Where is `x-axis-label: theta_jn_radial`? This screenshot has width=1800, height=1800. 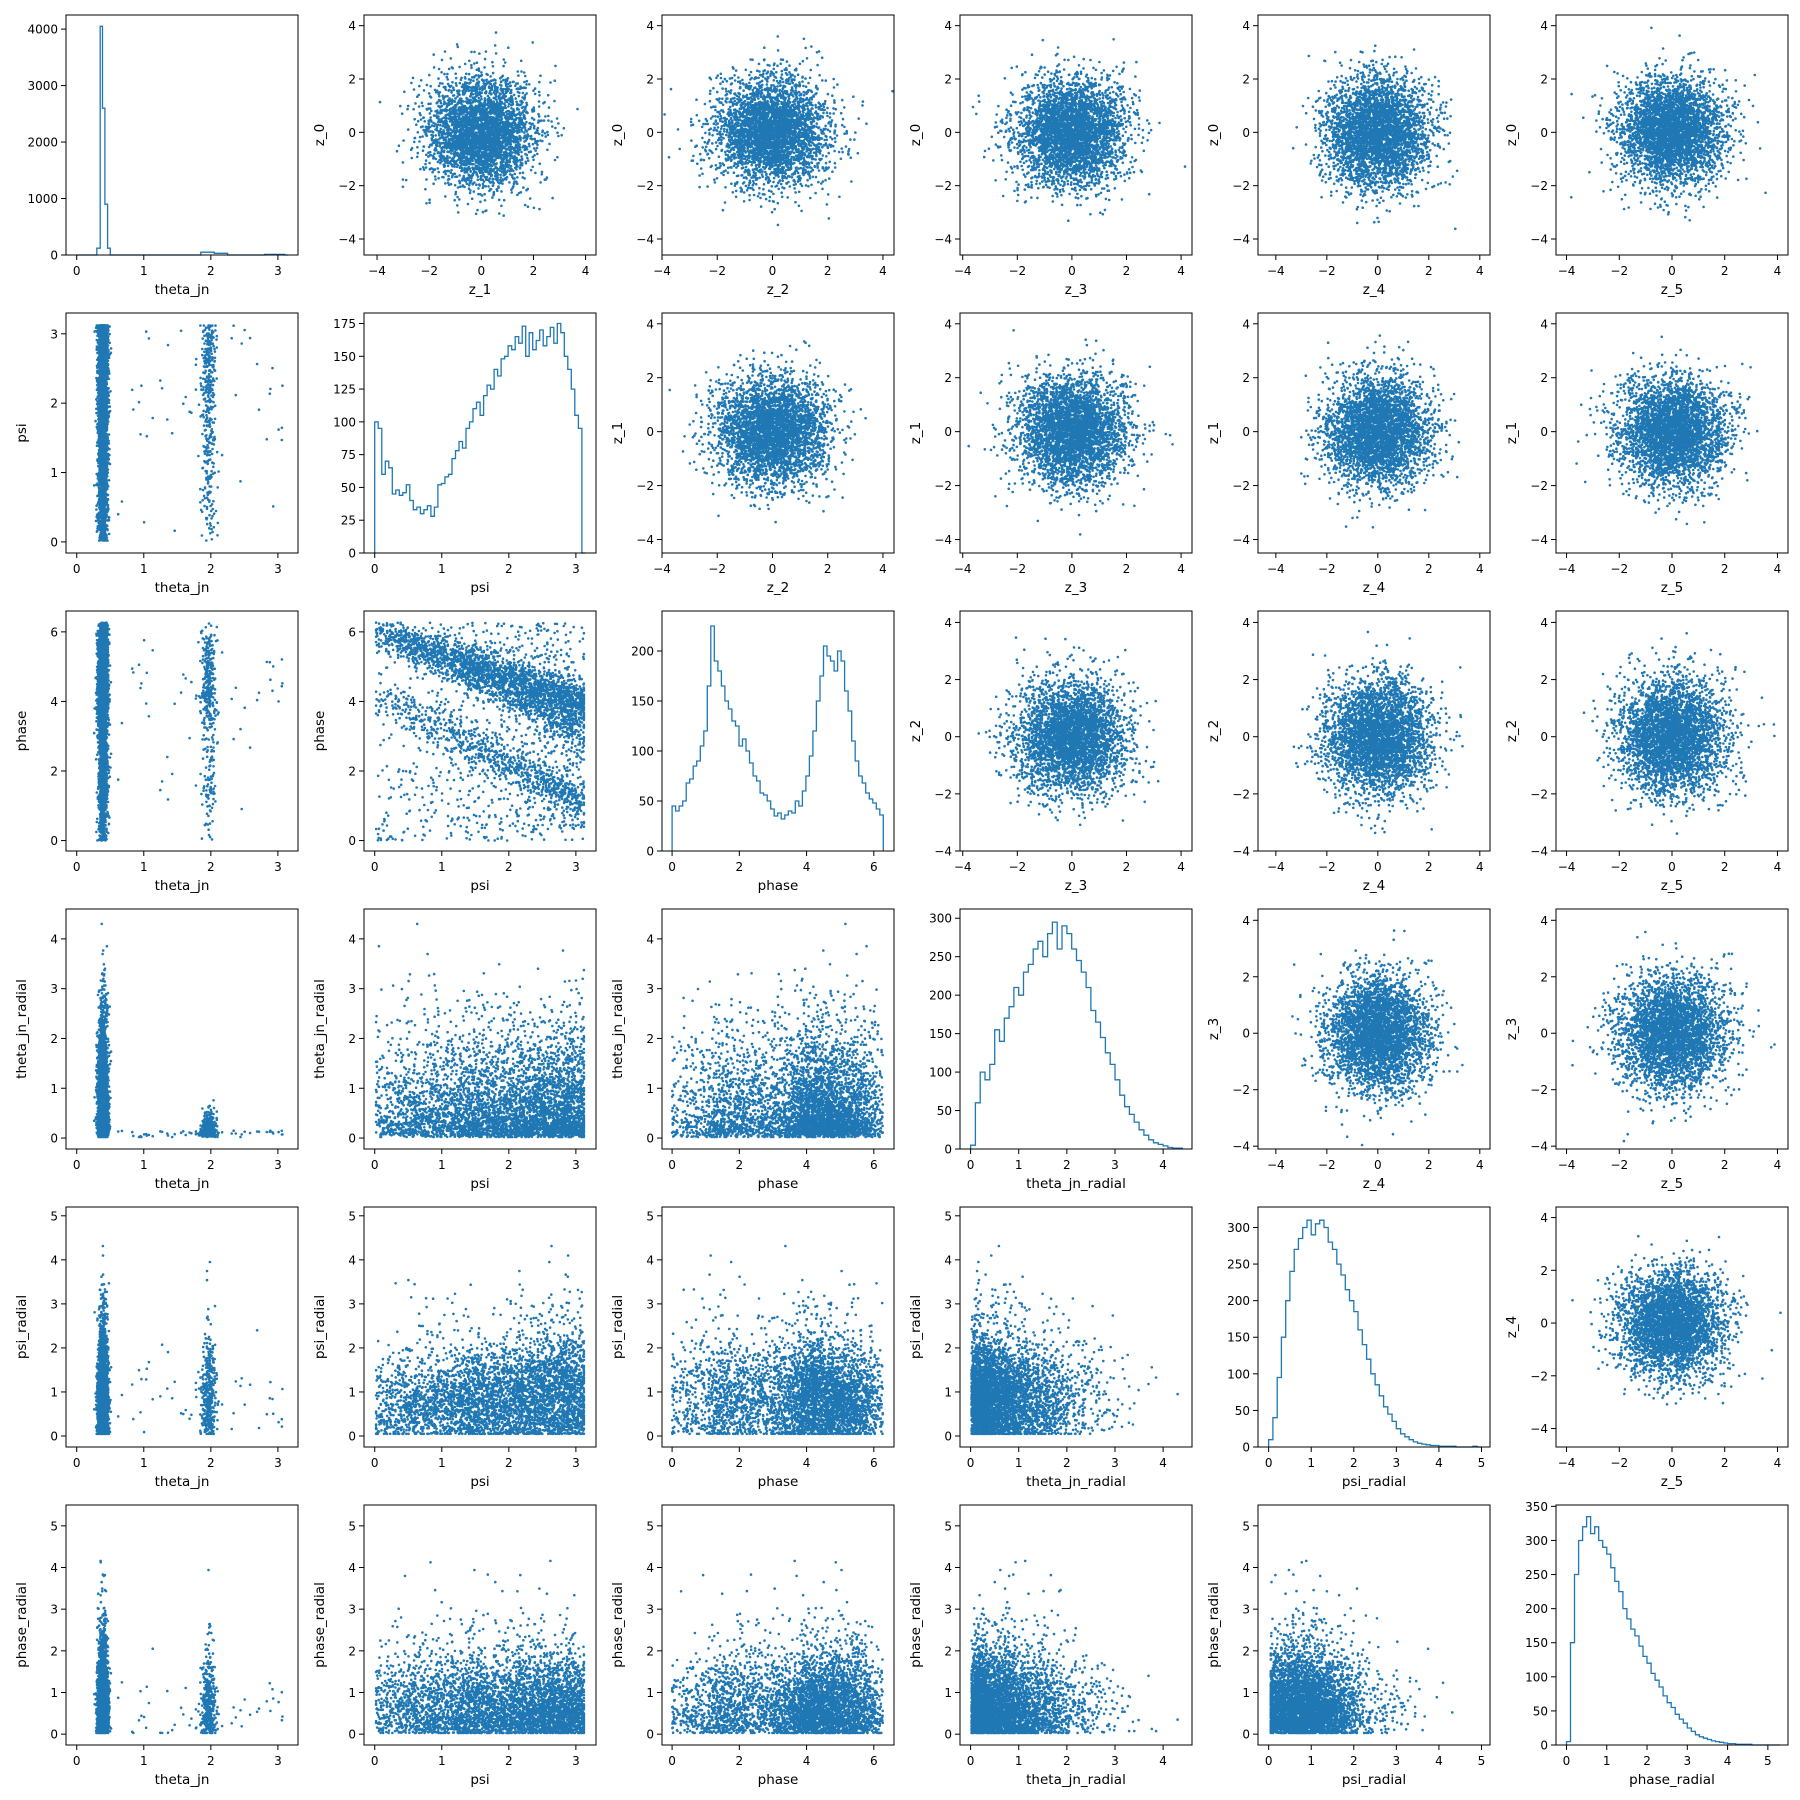 x-axis-label: theta_jn_radial is located at coordinates (1076, 1482).